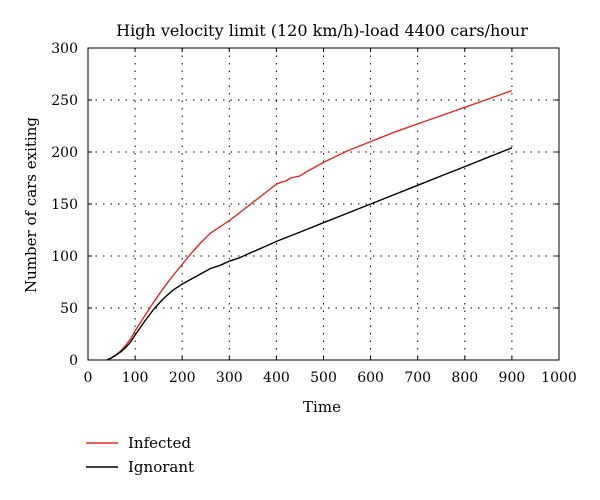 The height and width of the screenshot is (500, 600). What do you see at coordinates (73, 361) in the screenshot?
I see `y-tick-label: 0` at bounding box center [73, 361].